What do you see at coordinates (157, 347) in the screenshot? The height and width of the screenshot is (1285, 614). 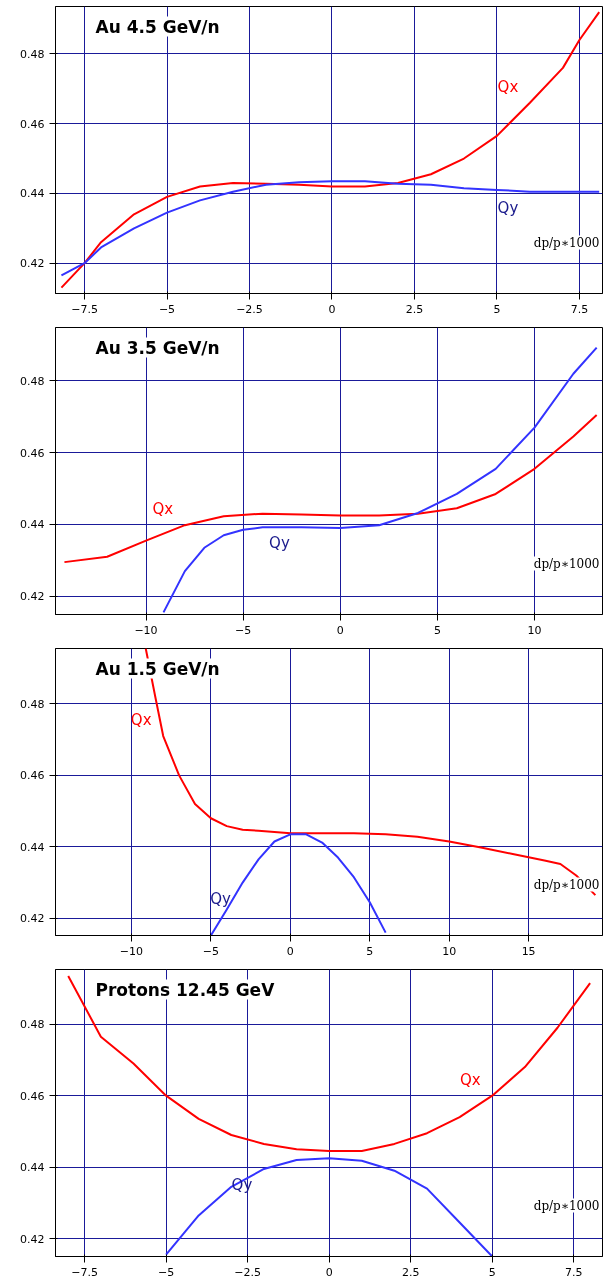 I see `text: Au 3.5 GeV/n` at bounding box center [157, 347].